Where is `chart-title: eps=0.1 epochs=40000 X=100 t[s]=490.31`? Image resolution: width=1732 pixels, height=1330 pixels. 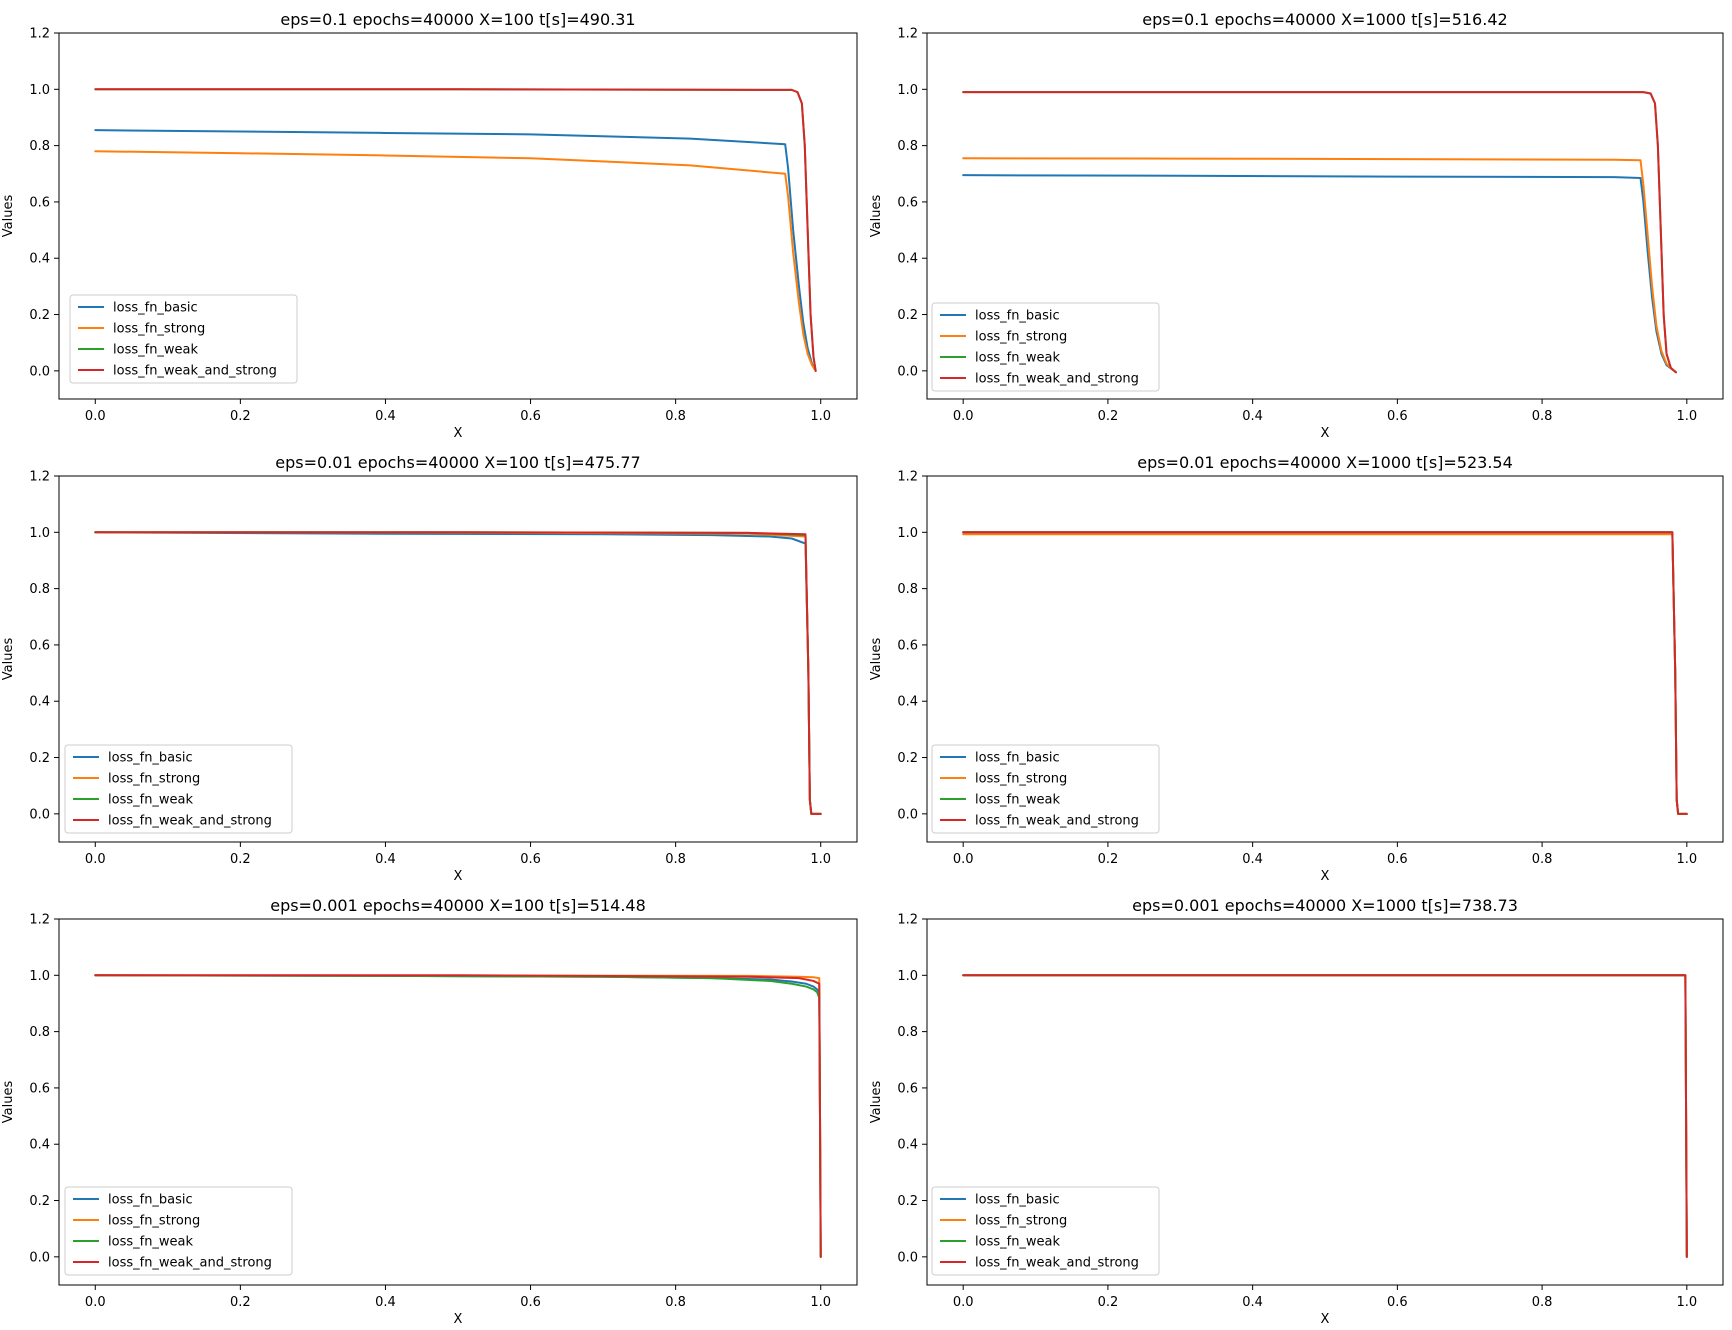 chart-title: eps=0.1 epochs=40000 X=100 t[s]=490.31 is located at coordinates (457, 19).